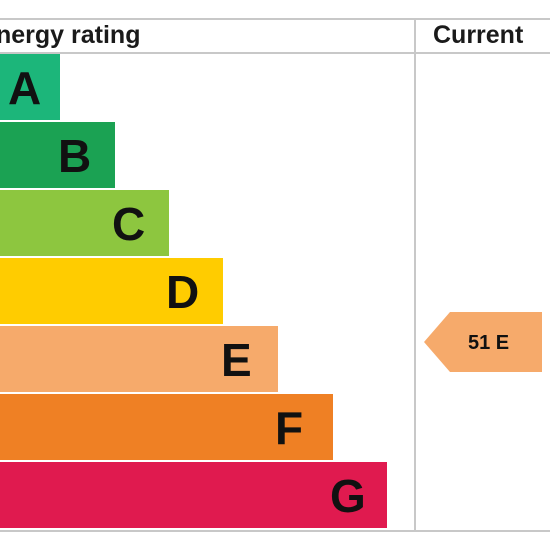  What do you see at coordinates (166, 427) in the screenshot?
I see `rating-band-f` at bounding box center [166, 427].